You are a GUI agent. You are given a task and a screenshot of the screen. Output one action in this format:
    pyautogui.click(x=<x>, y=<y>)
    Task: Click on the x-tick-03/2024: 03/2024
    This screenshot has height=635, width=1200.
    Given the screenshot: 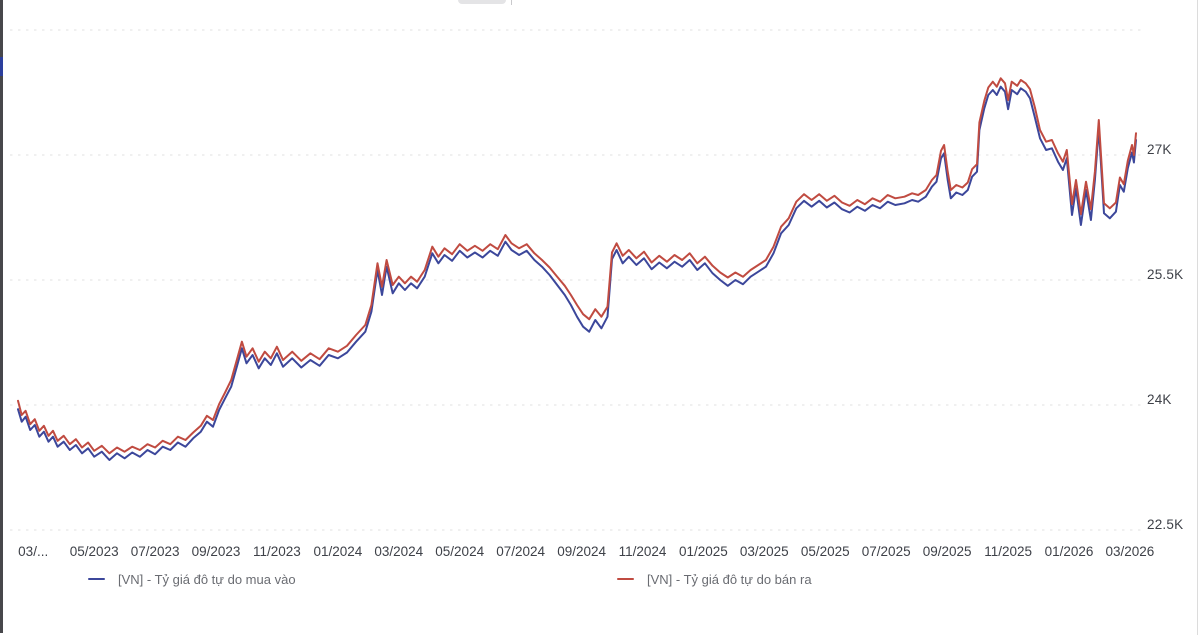 What is the action you would take?
    pyautogui.click(x=399, y=551)
    